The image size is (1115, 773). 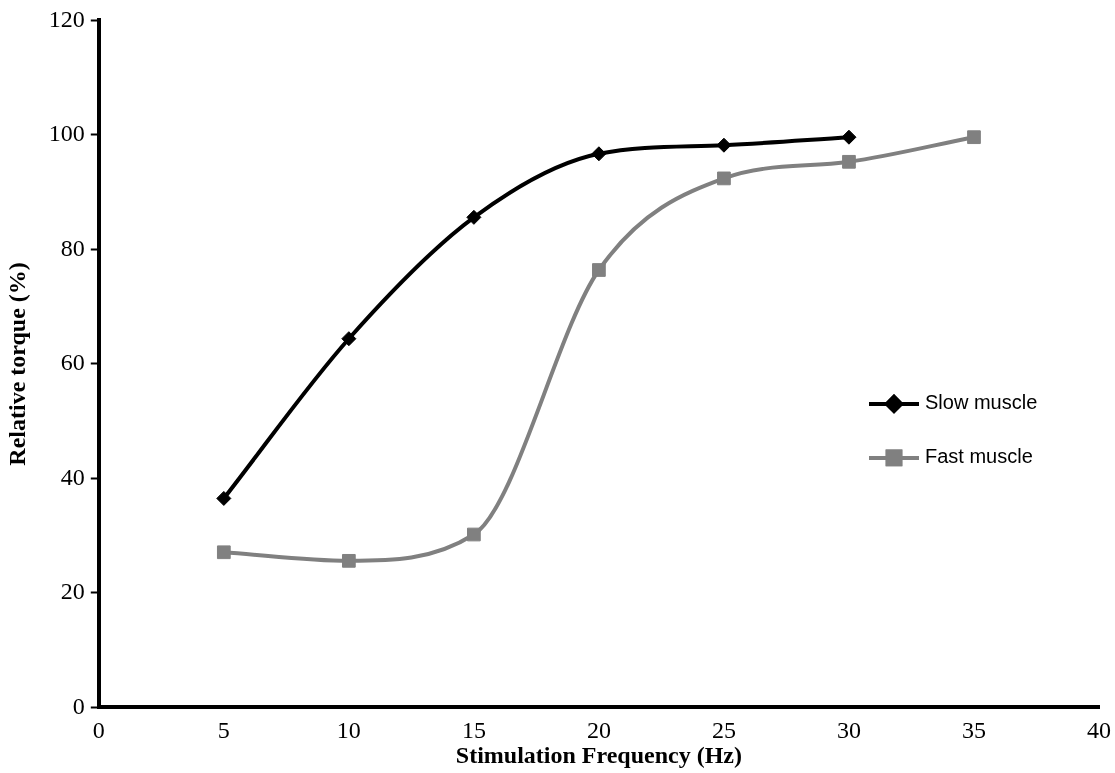 What do you see at coordinates (848, 730) in the screenshot?
I see `x-tick-label: 30` at bounding box center [848, 730].